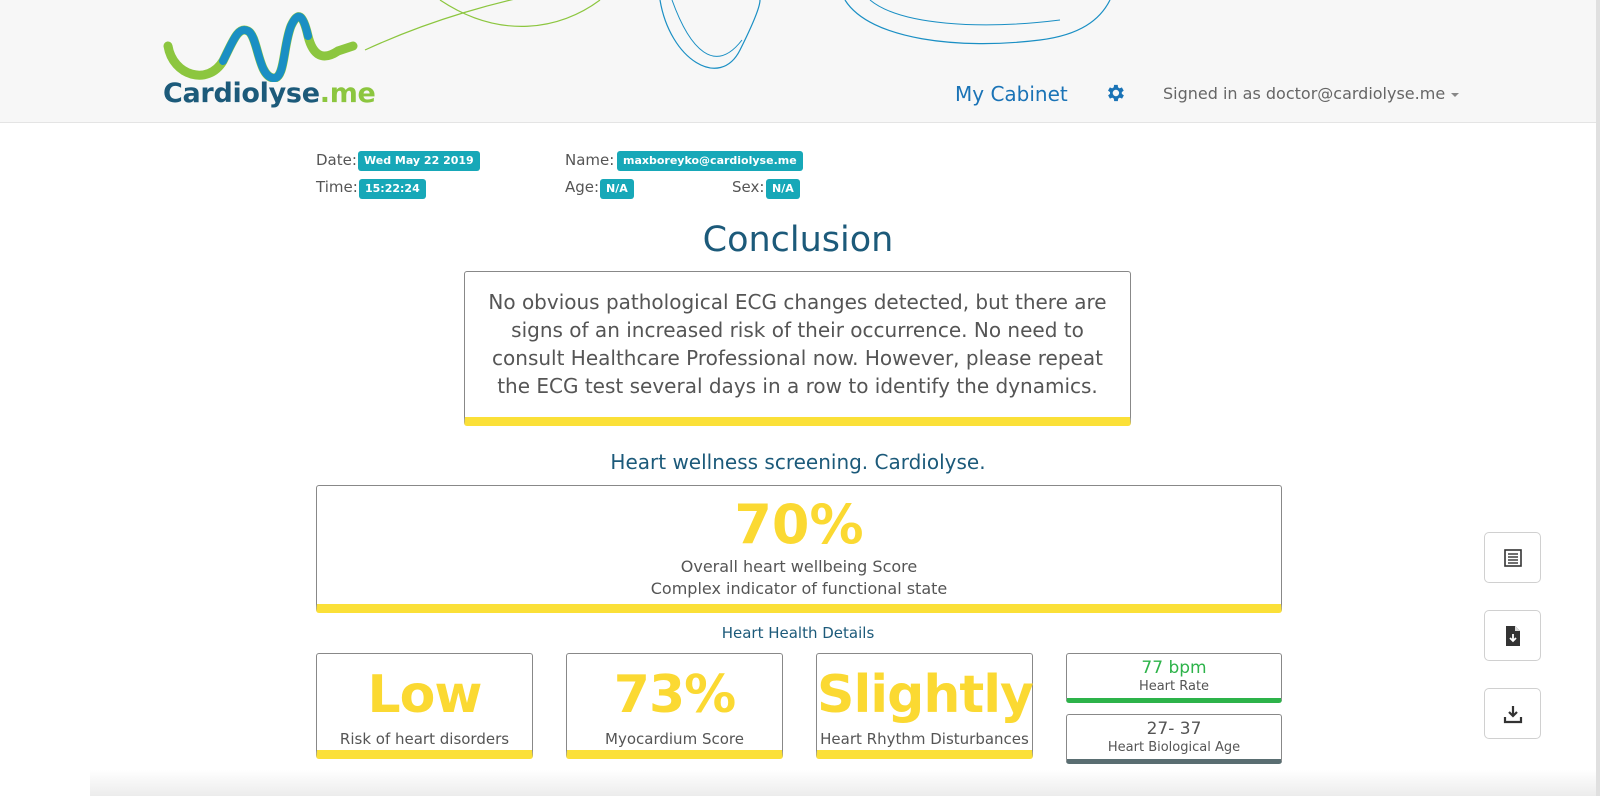 This screenshot has height=796, width=1600. What do you see at coordinates (1174, 668) in the screenshot?
I see `heart-rate-value: 77 bpm` at bounding box center [1174, 668].